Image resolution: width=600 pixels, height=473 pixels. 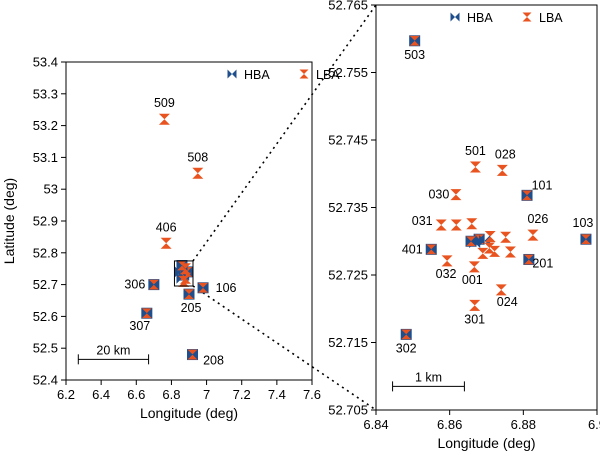 I want to click on zoom-ytick-label: 52.705, so click(x=348, y=410).